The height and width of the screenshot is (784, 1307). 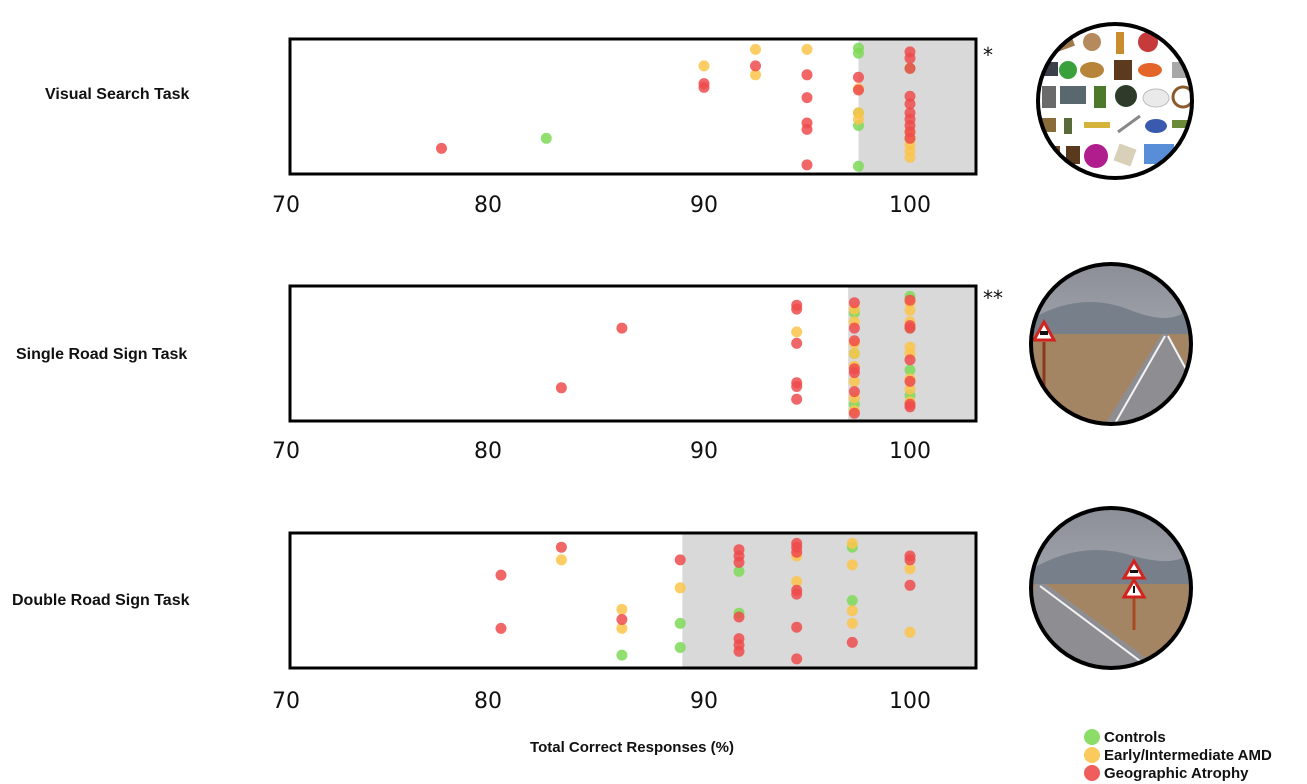 I want to click on task-label-visual-search: Visual Search Task, so click(x=117, y=94).